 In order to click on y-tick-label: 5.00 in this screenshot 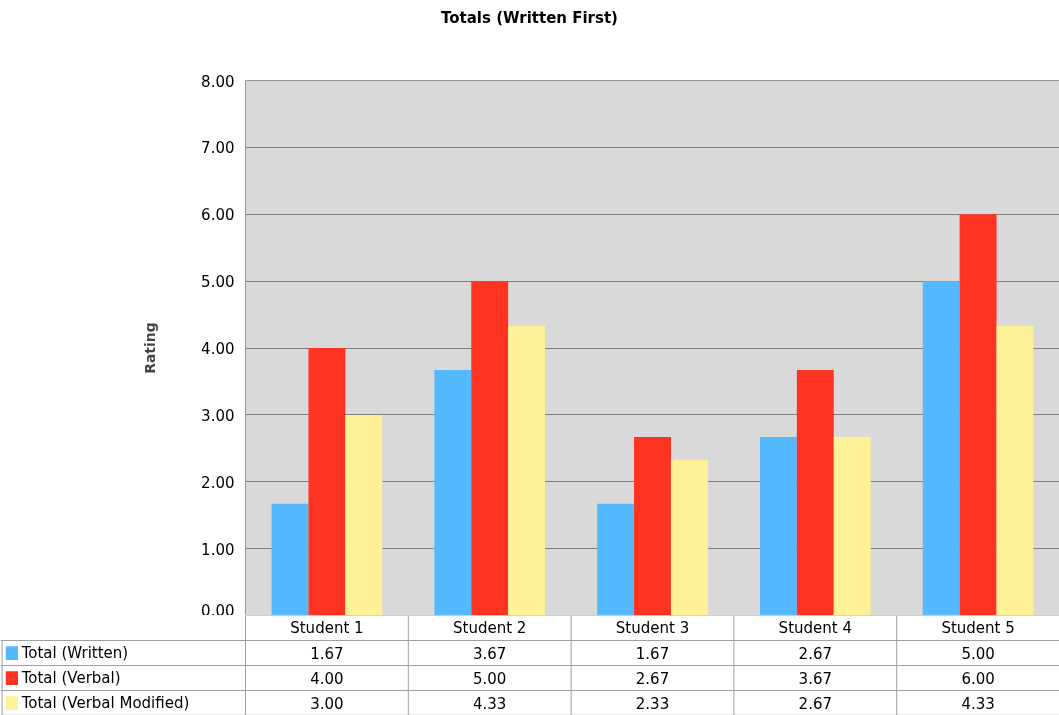, I will do `click(218, 282)`.